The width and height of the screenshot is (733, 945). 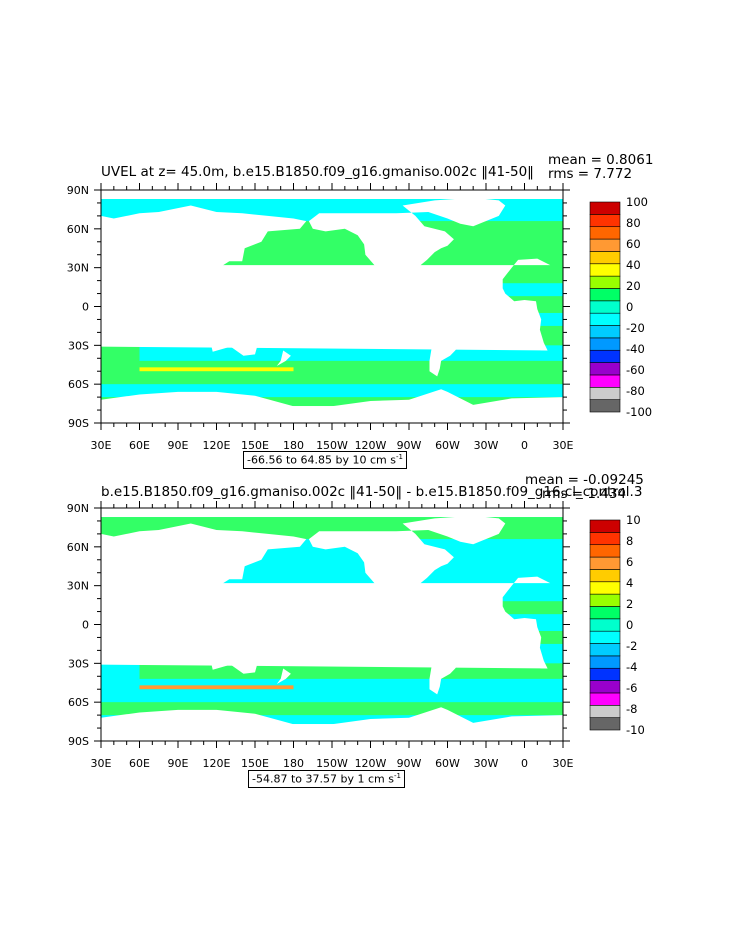 What do you see at coordinates (629, 604) in the screenshot?
I see `colorbar-label: 2` at bounding box center [629, 604].